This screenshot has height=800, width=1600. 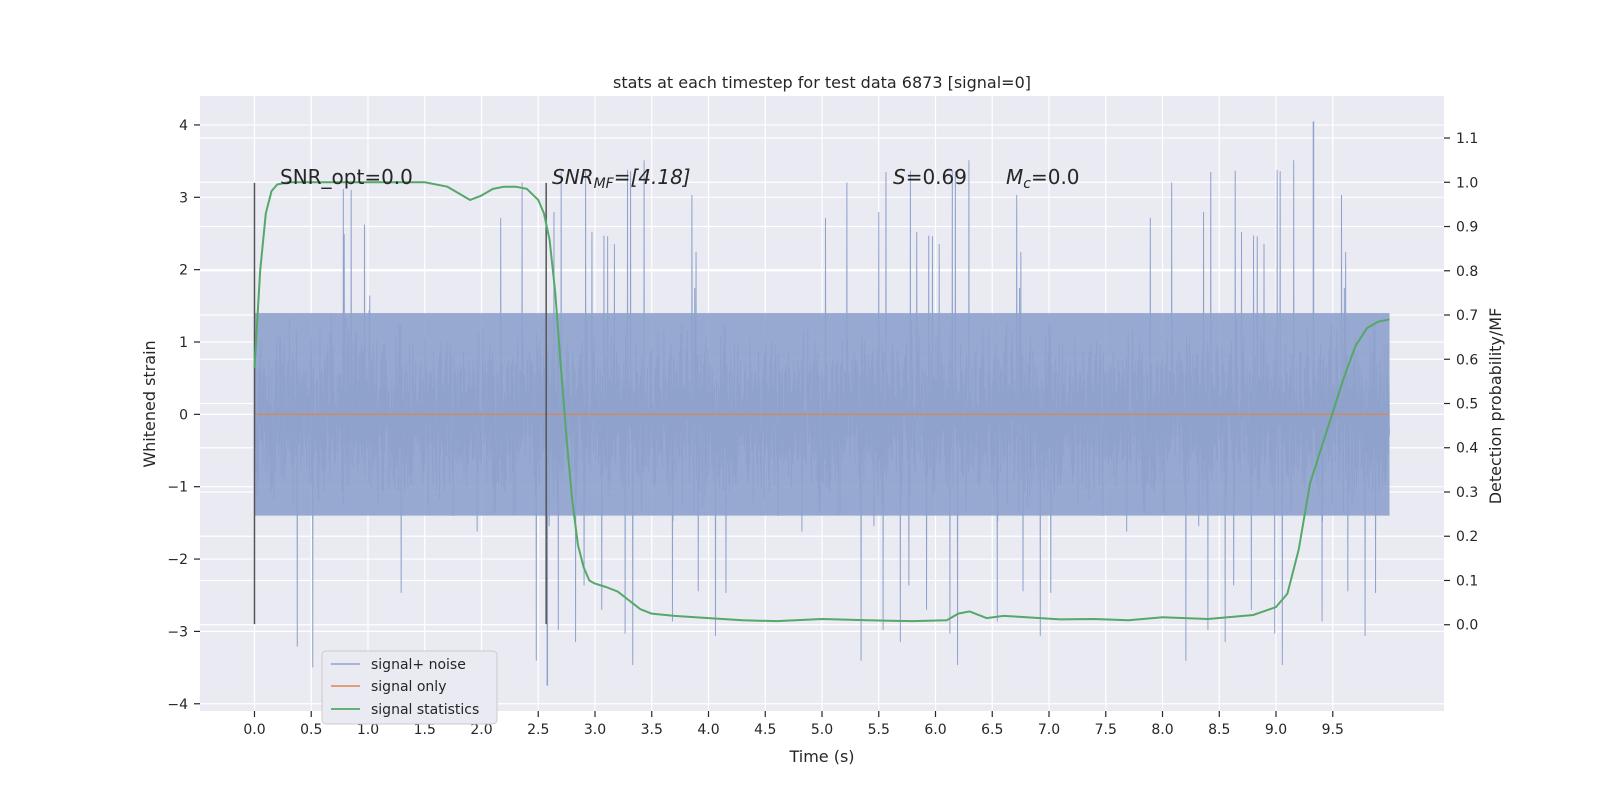 What do you see at coordinates (311, 730) in the screenshot?
I see `x-tick-label-1: 0.5` at bounding box center [311, 730].